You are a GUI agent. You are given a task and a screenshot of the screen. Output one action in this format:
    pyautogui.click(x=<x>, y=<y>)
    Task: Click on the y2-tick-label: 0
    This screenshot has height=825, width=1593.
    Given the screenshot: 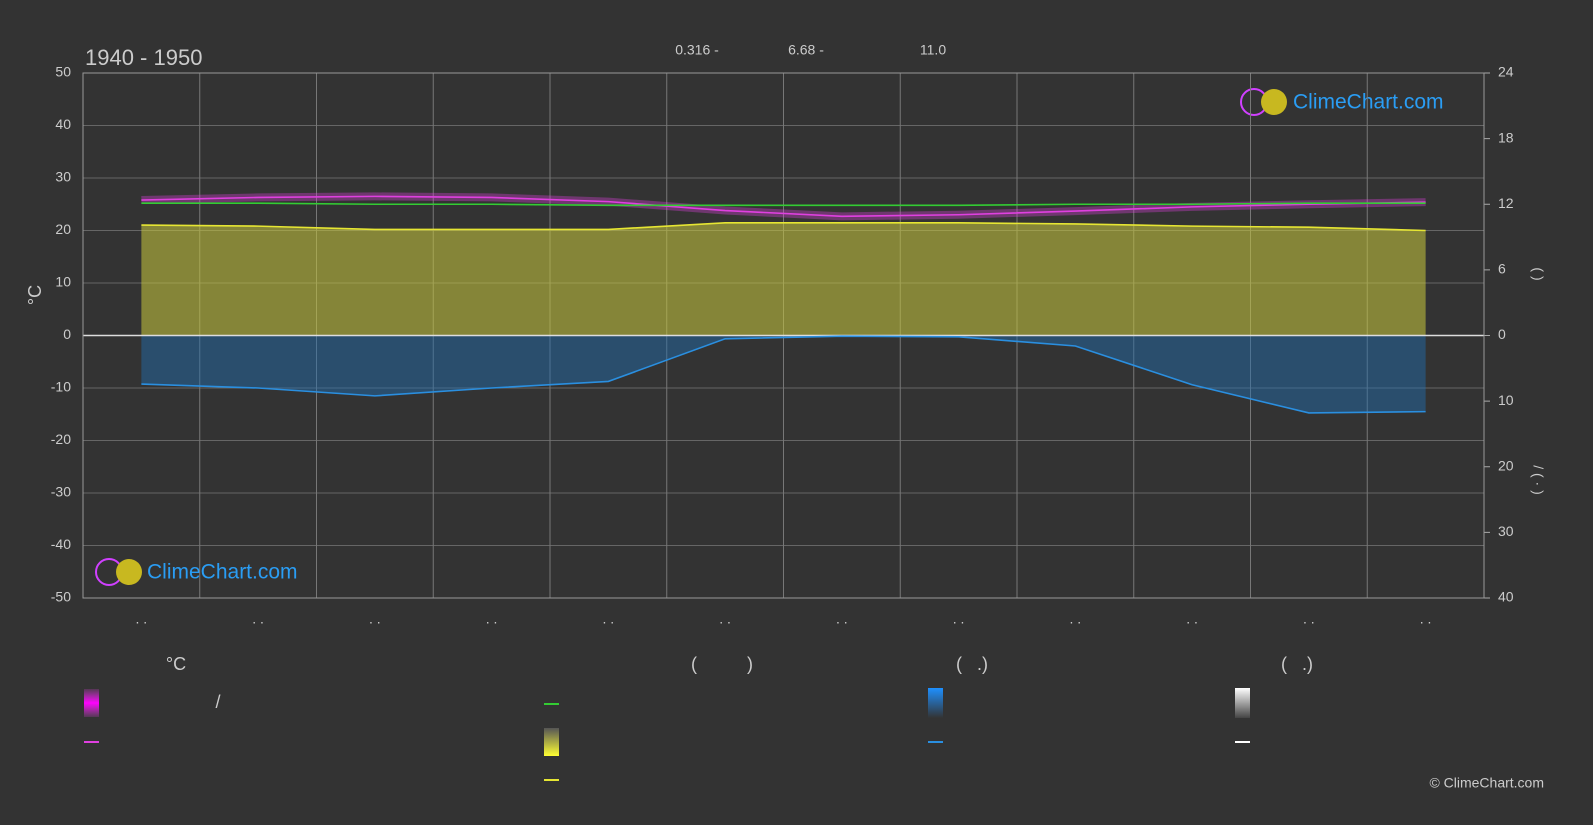 What is the action you would take?
    pyautogui.click(x=1502, y=334)
    